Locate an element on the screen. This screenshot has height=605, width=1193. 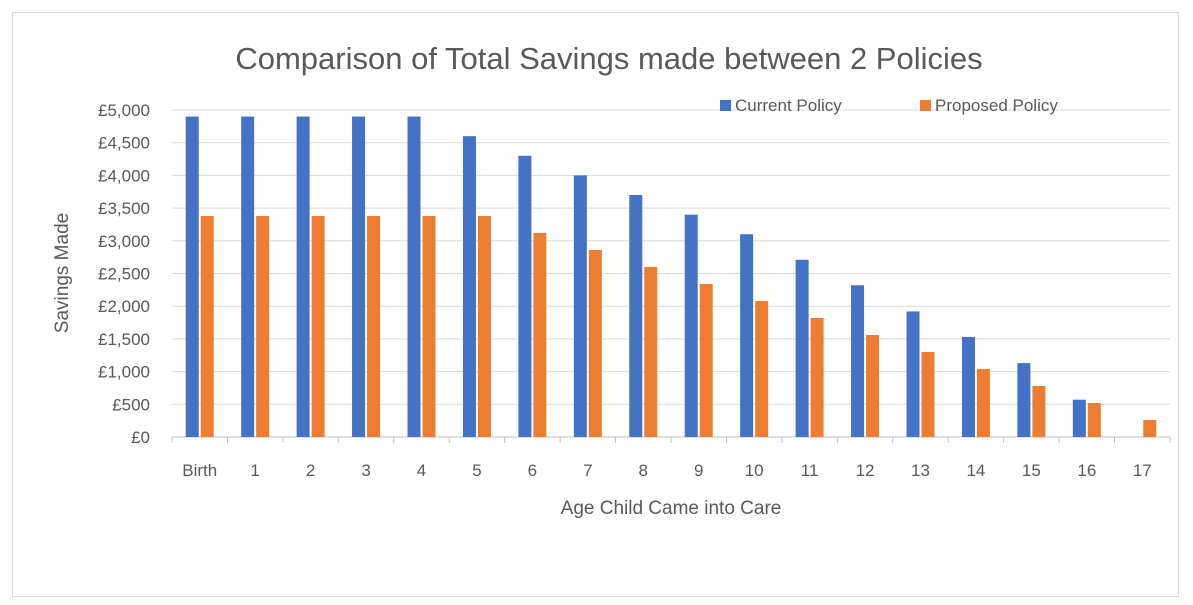
x-tick-label: 3 is located at coordinates (365, 470).